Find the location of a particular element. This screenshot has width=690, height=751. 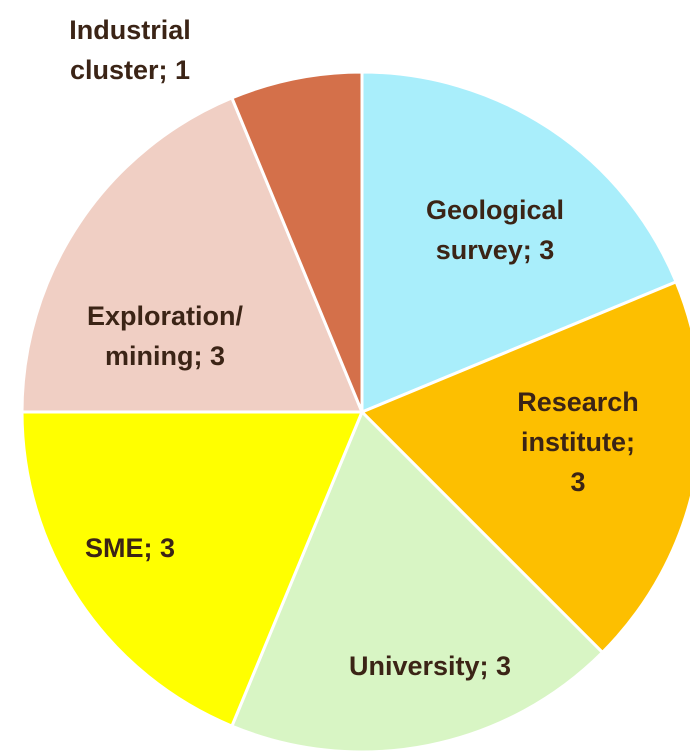

data-label: Exploration/ mining; 3 is located at coordinates (165, 336).